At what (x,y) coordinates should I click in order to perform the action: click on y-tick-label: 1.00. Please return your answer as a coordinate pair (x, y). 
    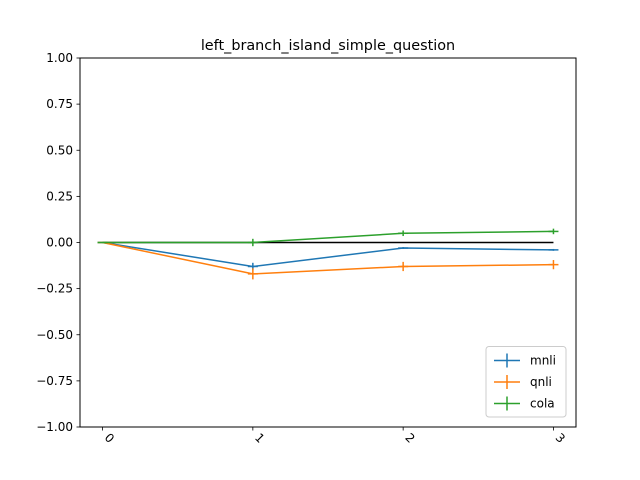
    Looking at the image, I should click on (59, 58).